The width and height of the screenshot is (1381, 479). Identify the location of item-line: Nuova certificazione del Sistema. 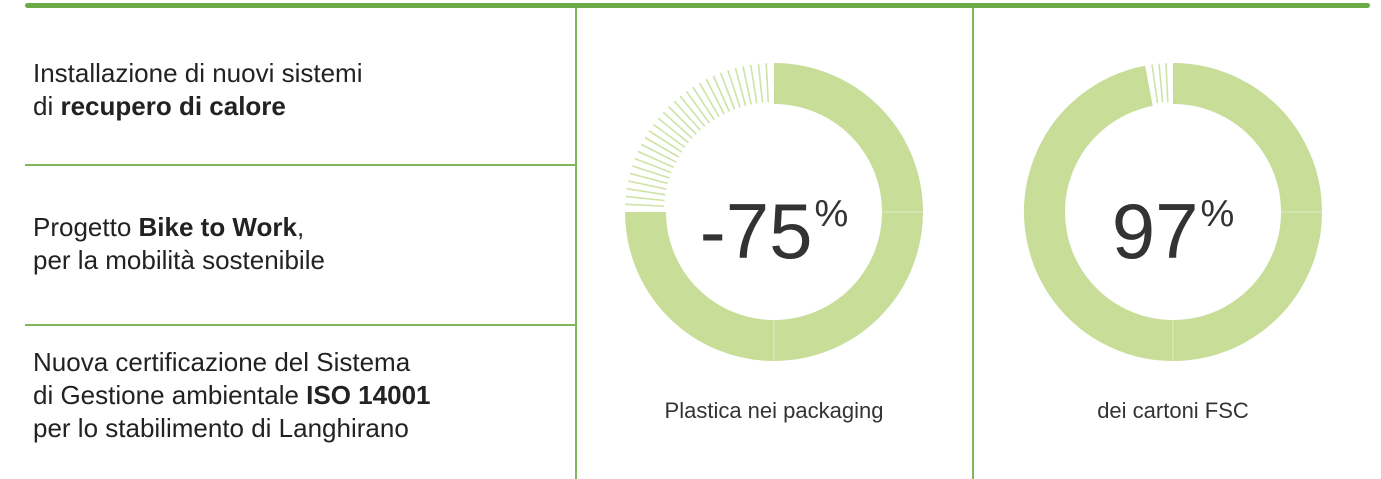
(231, 362).